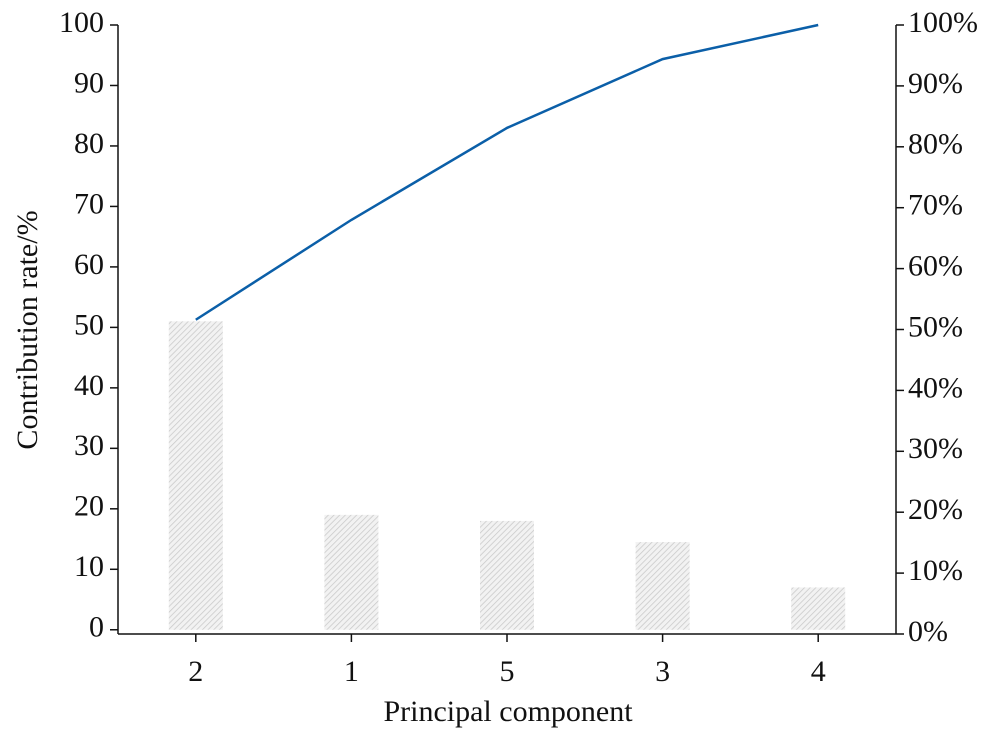 The height and width of the screenshot is (734, 1000). Describe the element at coordinates (935, 265) in the screenshot. I see `y2-tick-label: 60%` at that location.